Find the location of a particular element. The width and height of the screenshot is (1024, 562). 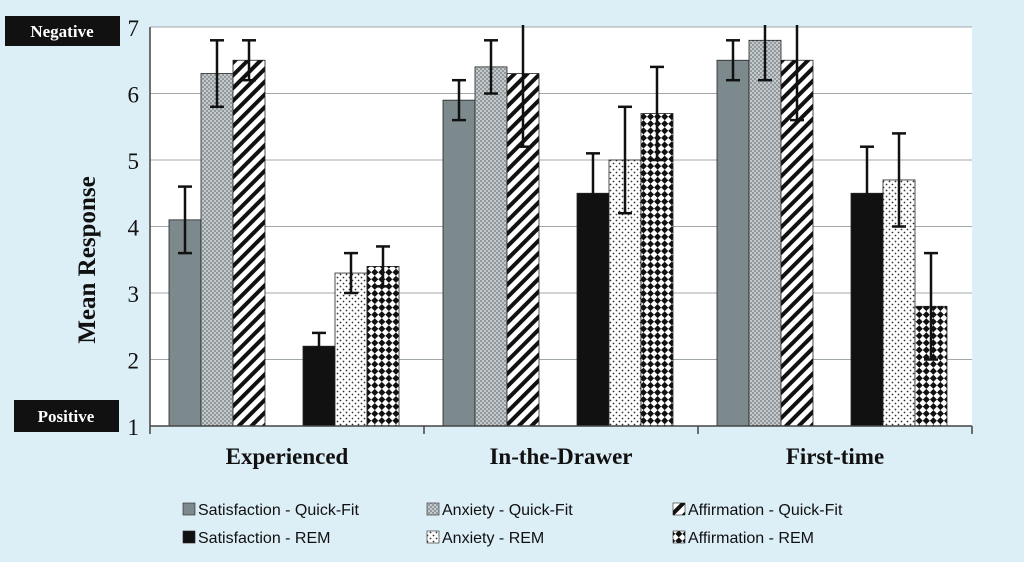

legend-label: Satisfaction - REM is located at coordinates (264, 538).